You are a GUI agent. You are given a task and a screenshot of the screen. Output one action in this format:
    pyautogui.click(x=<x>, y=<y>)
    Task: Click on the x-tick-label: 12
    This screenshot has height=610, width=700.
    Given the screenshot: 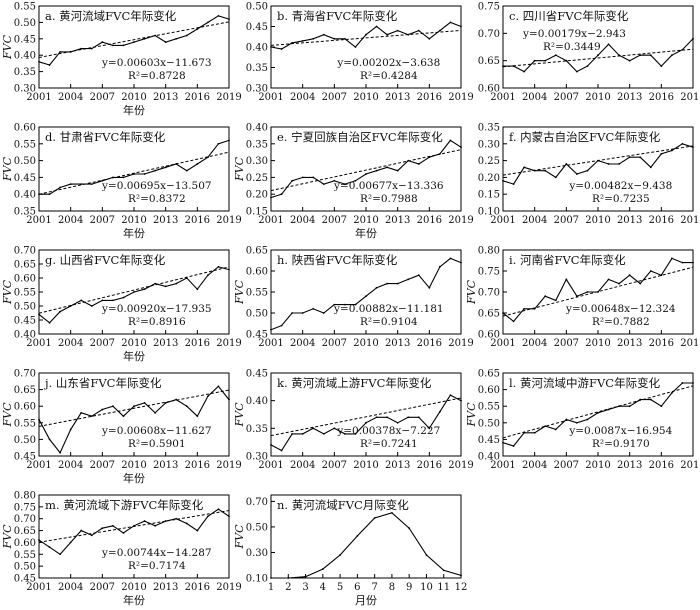 What is the action you would take?
    pyautogui.click(x=461, y=587)
    